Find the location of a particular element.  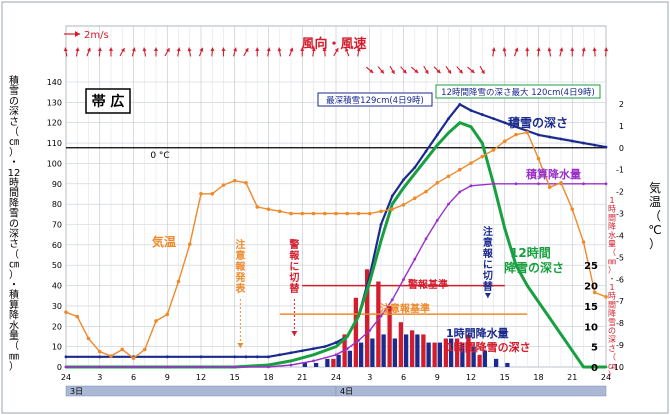

y-tick-left: 20 is located at coordinates (57, 326).